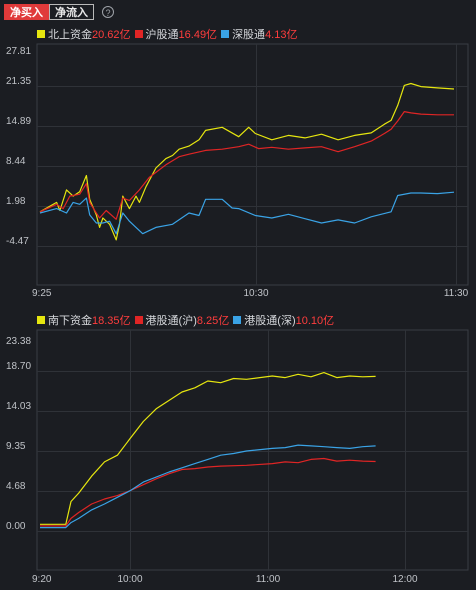 This screenshot has height=590, width=476. I want to click on legend-northbound: 北上资金 20.62亿 沪股通 16.49亿 深股通 4.13亿, so click(169, 34).